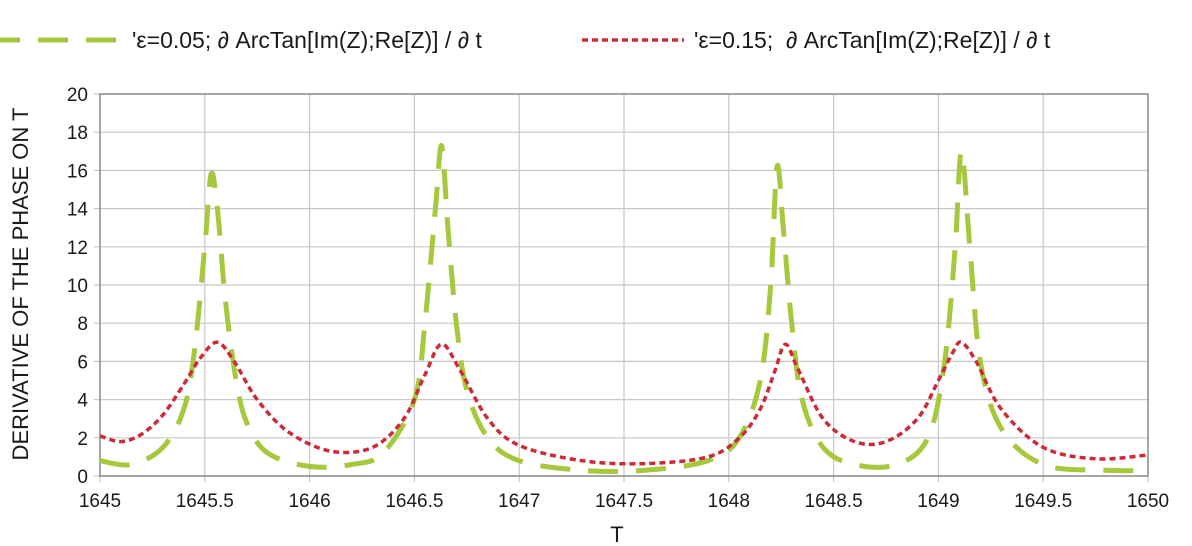 The width and height of the screenshot is (1192, 546). What do you see at coordinates (82, 362) in the screenshot?
I see `y-tick-label: 6` at bounding box center [82, 362].